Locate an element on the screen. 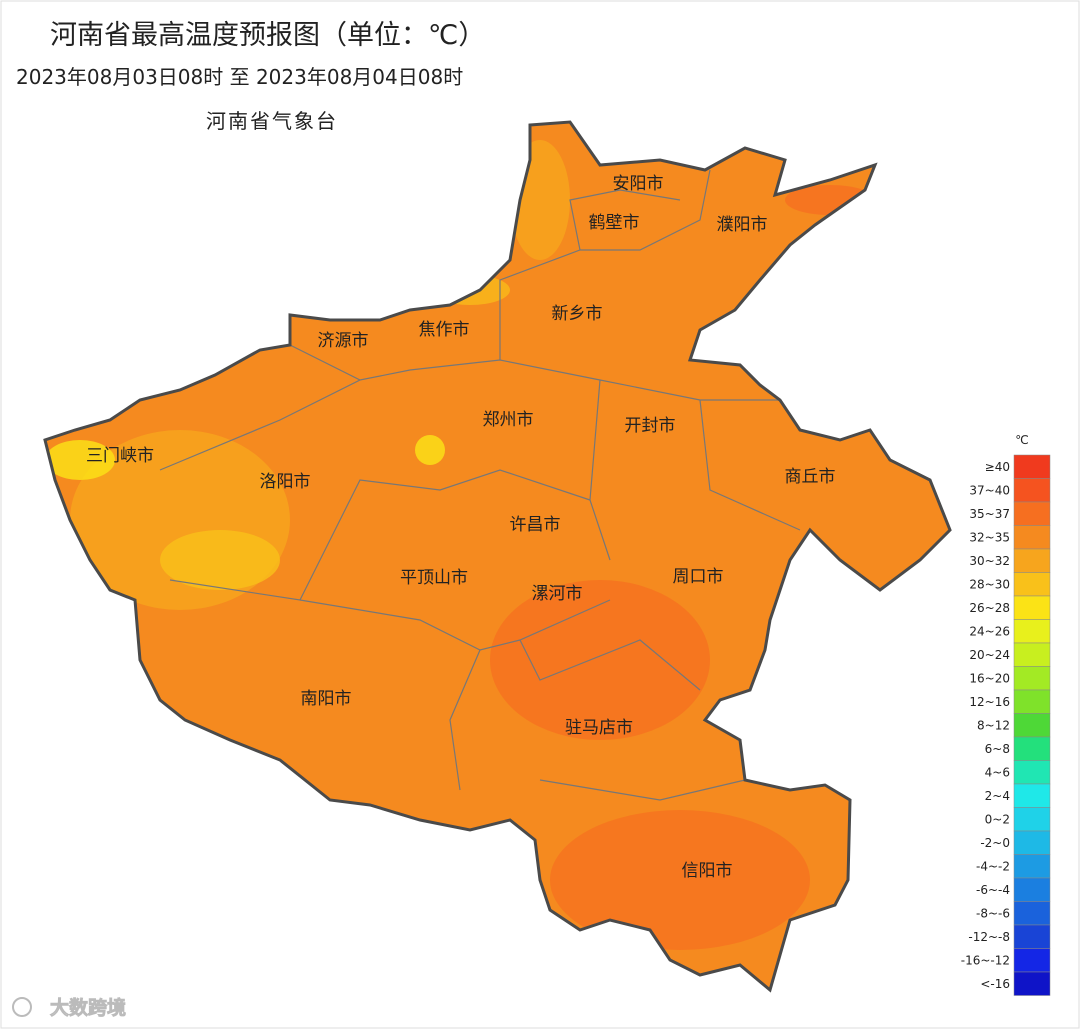  legend-label: 6~8 is located at coordinates (997, 749).